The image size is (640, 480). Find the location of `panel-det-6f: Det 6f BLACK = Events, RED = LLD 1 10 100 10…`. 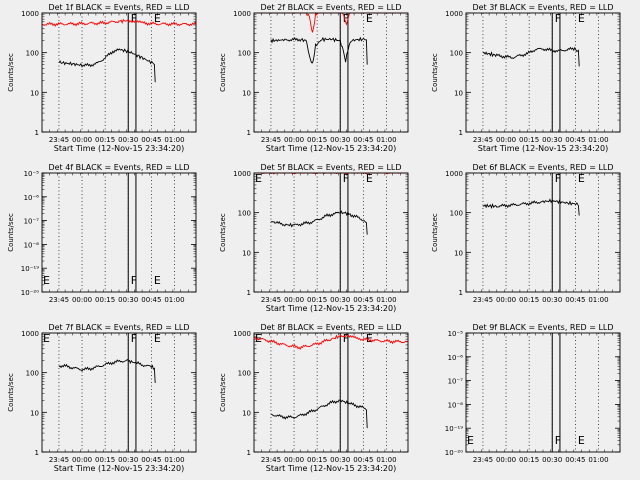

panel-det-6f: Det 6f BLACK = Events, RED = LLD 1 10 100 10… is located at coordinates (526, 233).